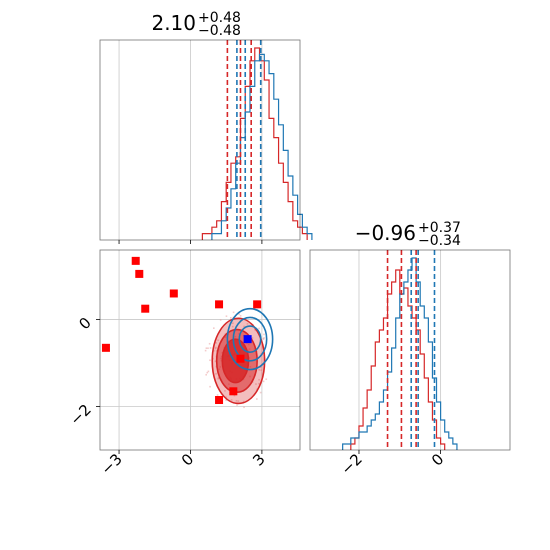  Describe the element at coordinates (392, 464) in the screenshot. I see `x-ticks: −2 0` at that location.